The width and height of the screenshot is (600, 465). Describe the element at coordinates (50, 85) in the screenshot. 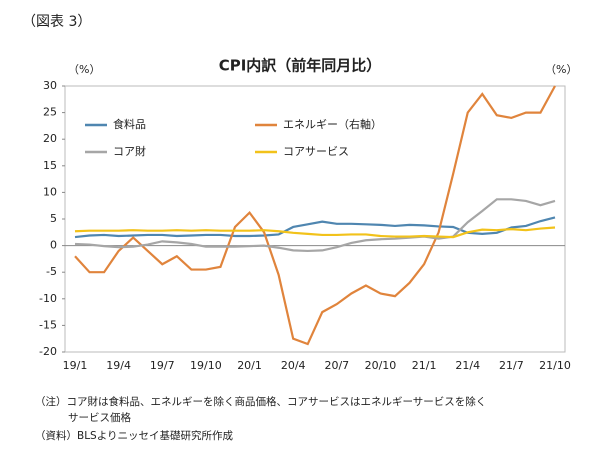

I see `y-tick-label: 30` at that location.